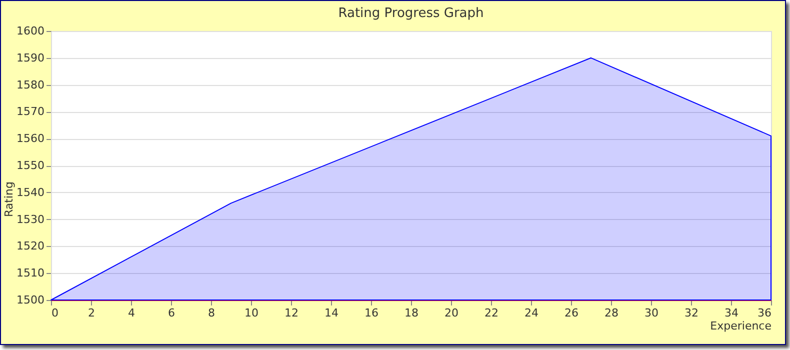 This screenshot has height=350, width=790. I want to click on y-tick-label: 1500, so click(30, 300).